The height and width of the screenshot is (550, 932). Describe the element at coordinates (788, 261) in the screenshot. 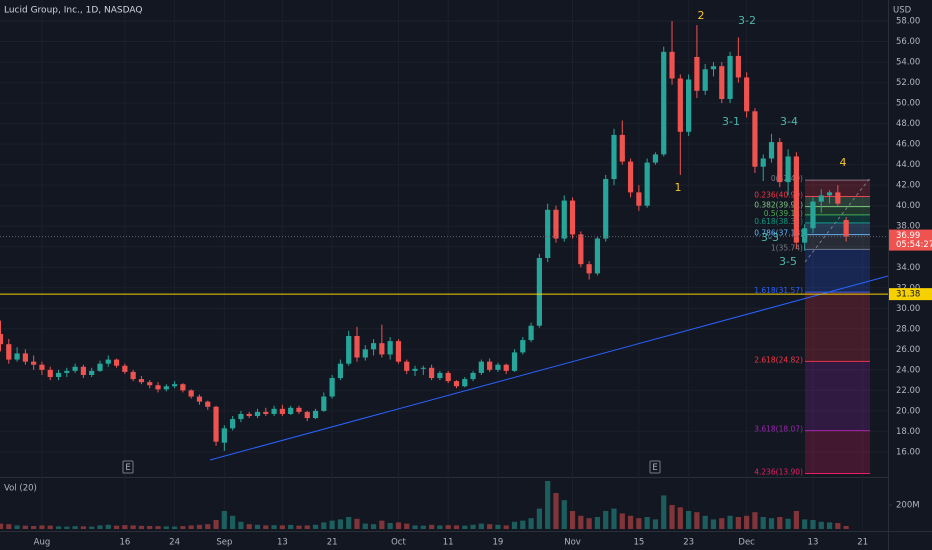

I see `wave-label: 3-5` at that location.